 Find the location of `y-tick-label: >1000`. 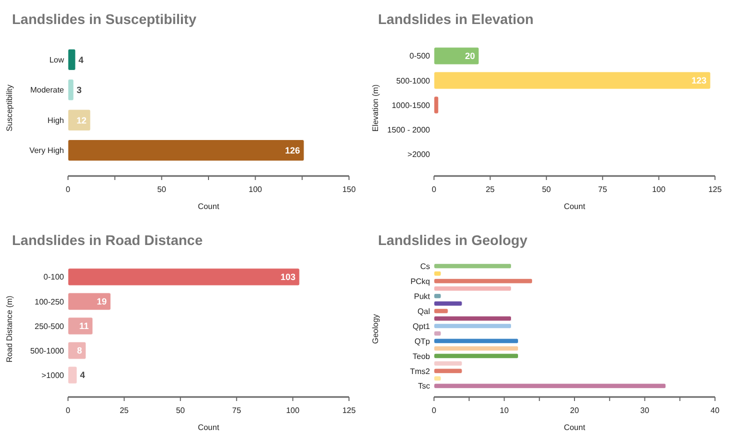

y-tick-label: >1000 is located at coordinates (53, 375).